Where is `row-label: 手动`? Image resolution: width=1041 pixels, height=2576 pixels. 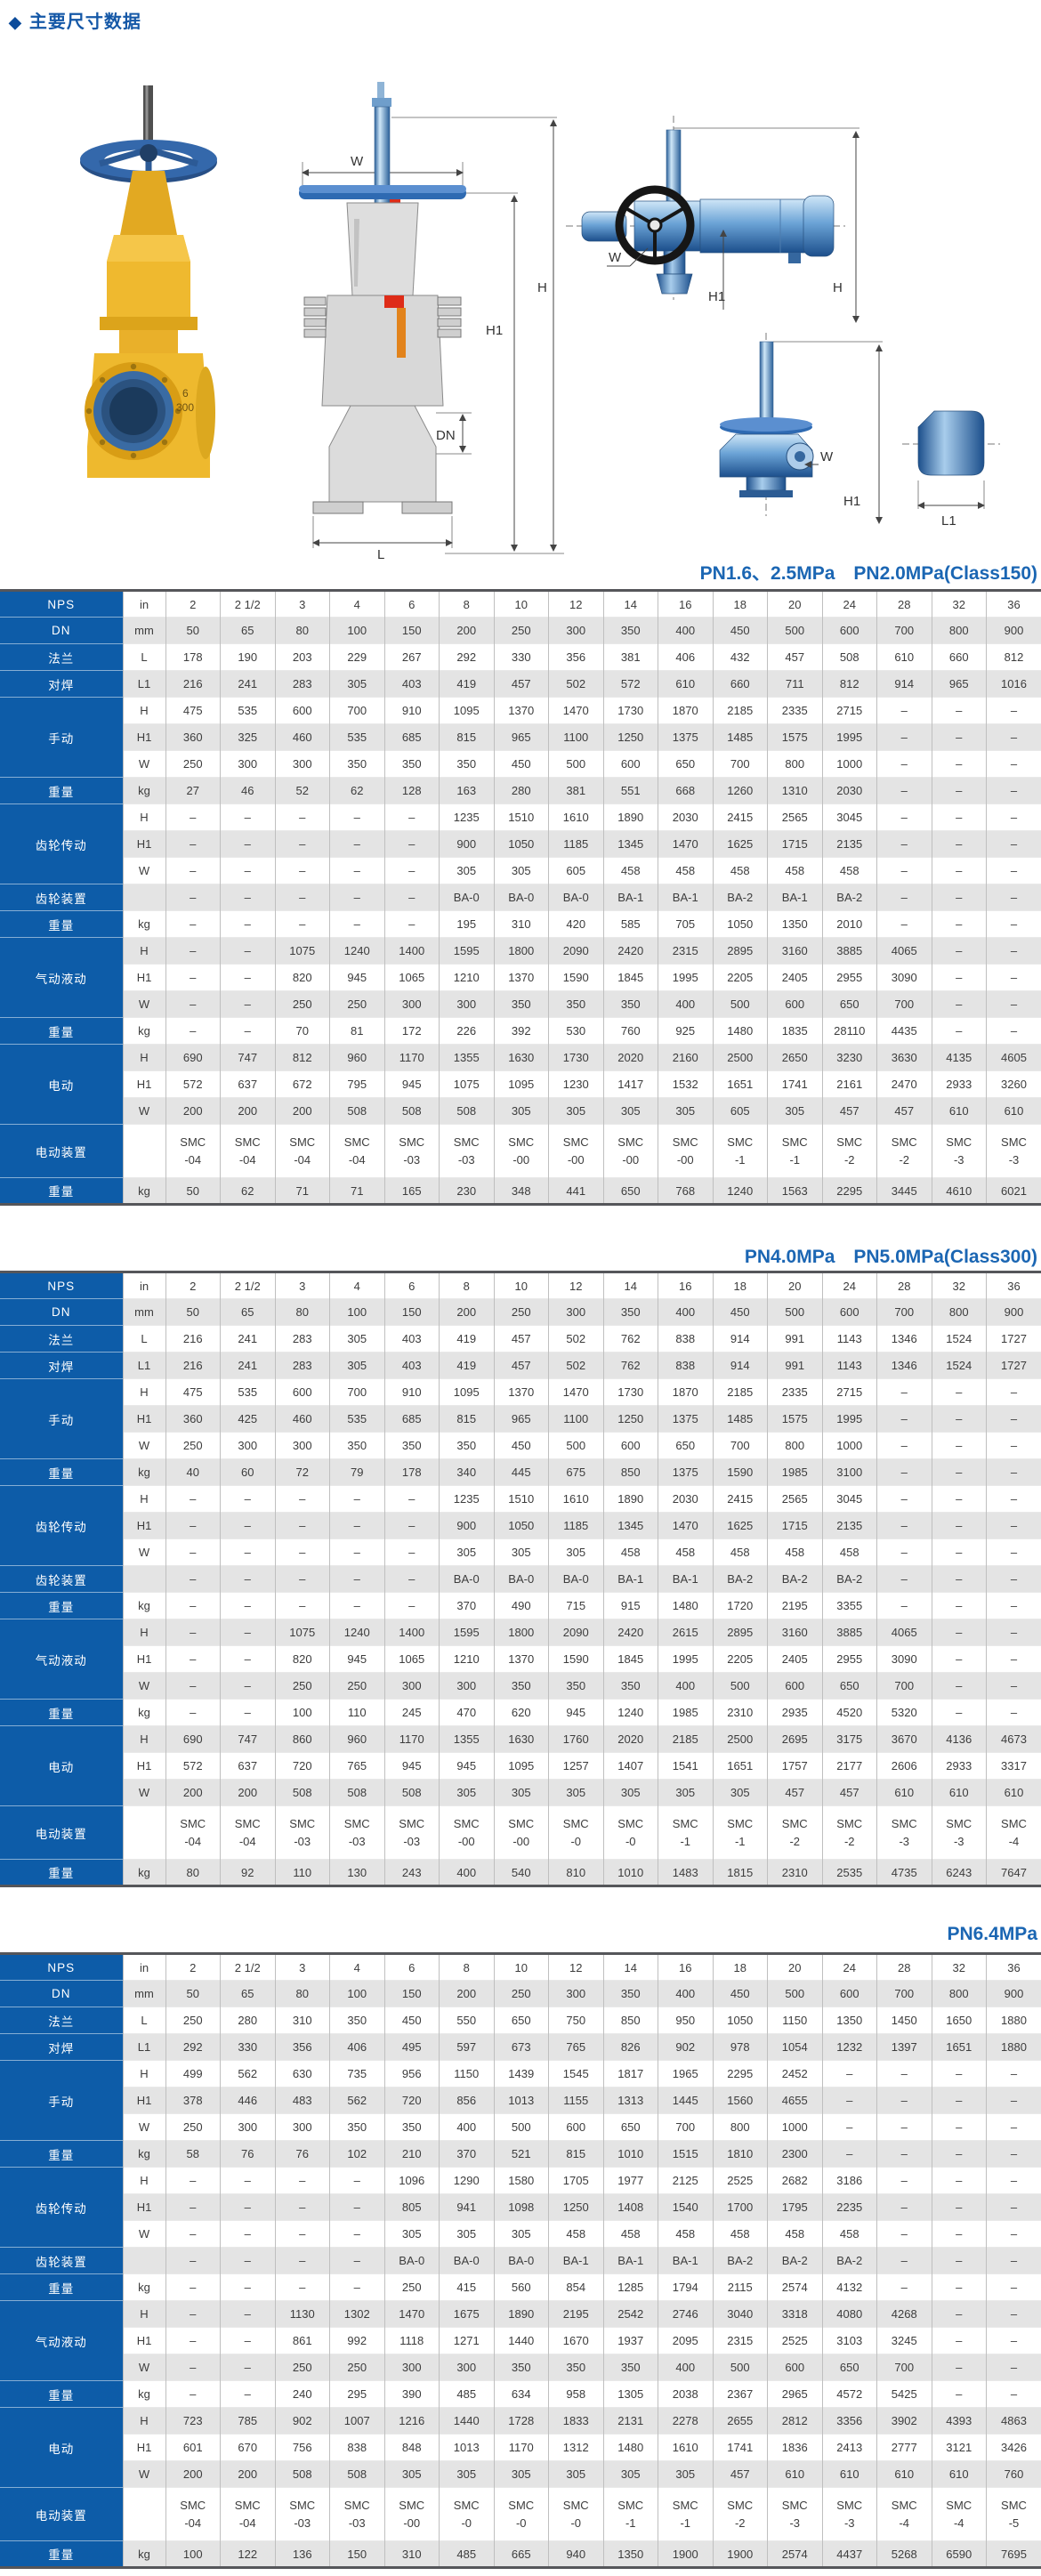
row-label: 手动 is located at coordinates (61, 2100).